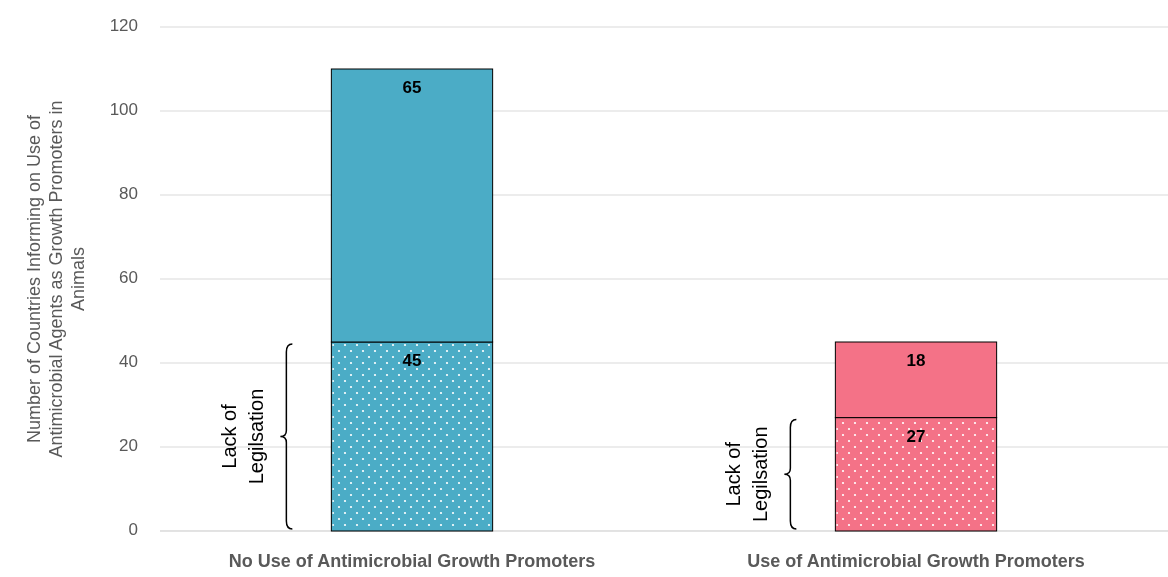  Describe the element at coordinates (123, 110) in the screenshot. I see `y-tick-label: 100` at that location.